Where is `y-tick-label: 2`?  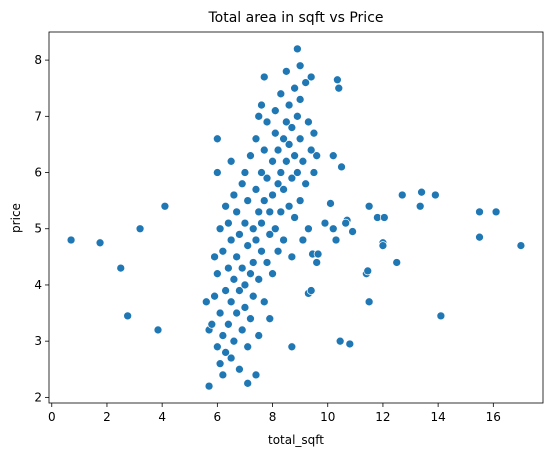 y-tick-label: 2 is located at coordinates (38, 397).